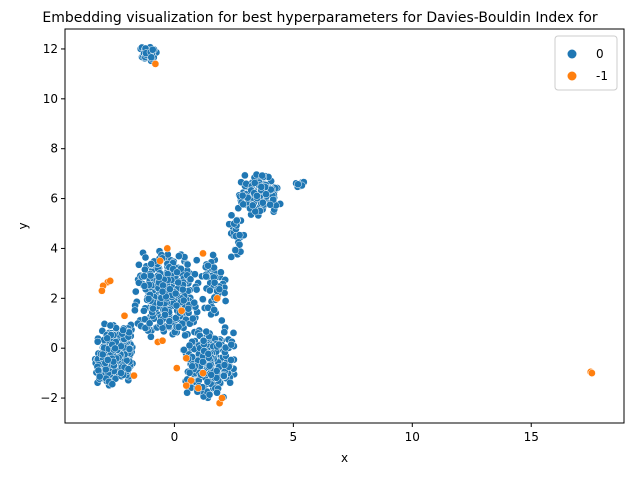 The height and width of the screenshot is (480, 640). What do you see at coordinates (54, 248) in the screenshot?
I see `y-tick-label: 4` at bounding box center [54, 248].